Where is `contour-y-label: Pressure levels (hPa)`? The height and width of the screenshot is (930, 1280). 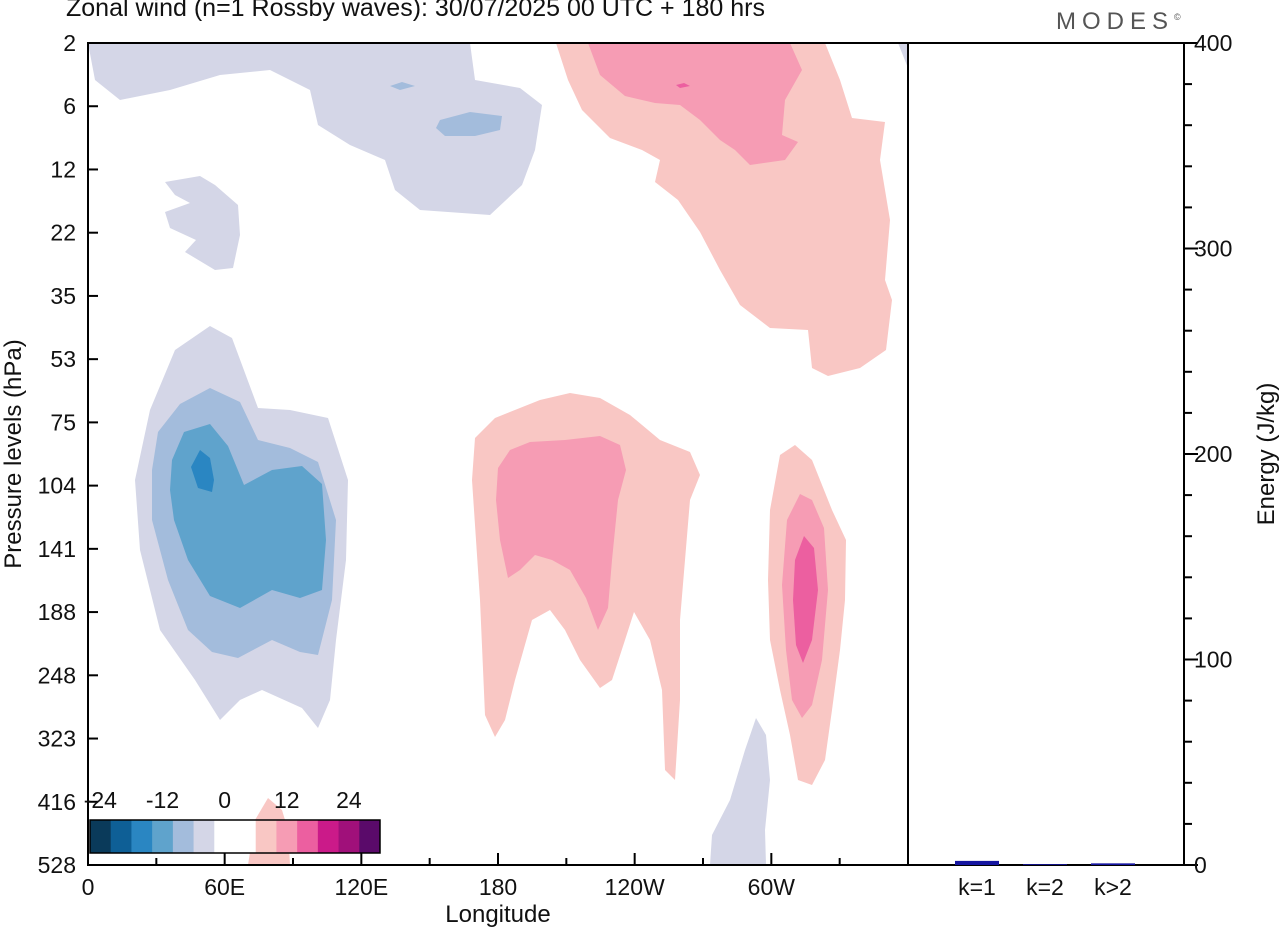
contour-y-label: Pressure levels (hPa) is located at coordinates (13, 453).